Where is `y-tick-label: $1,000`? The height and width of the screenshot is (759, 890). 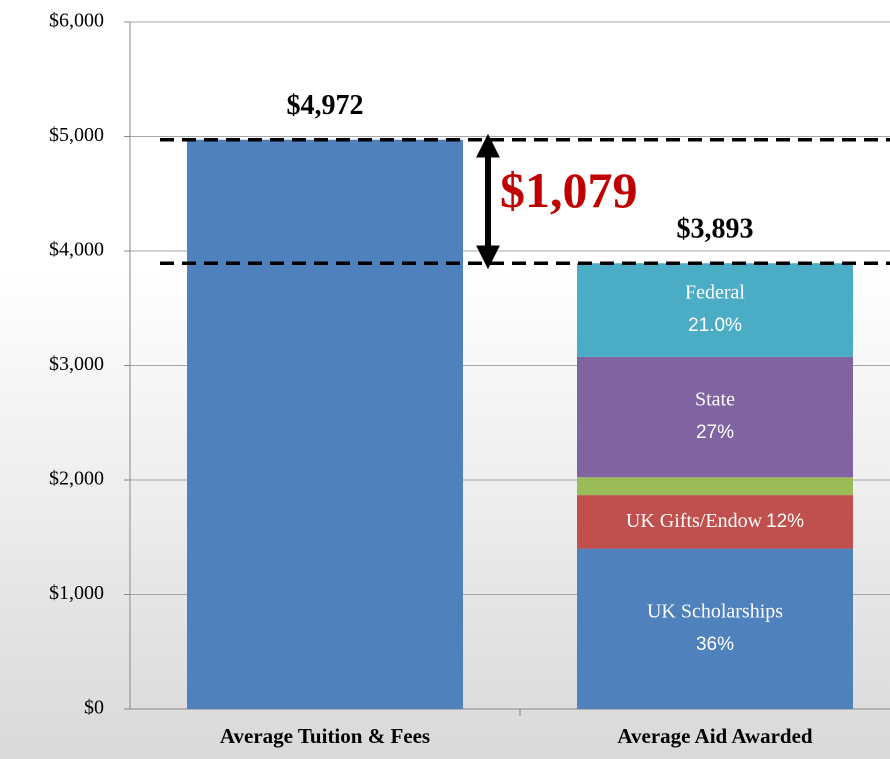
y-tick-label: $1,000 is located at coordinates (76, 593).